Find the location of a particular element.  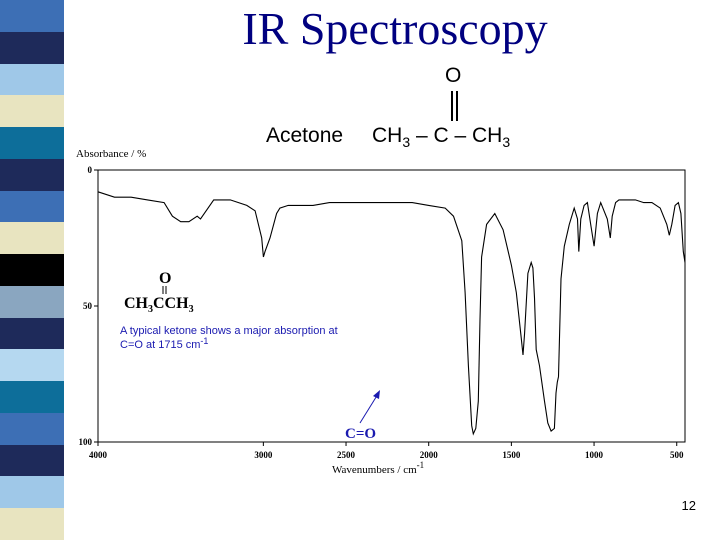

annotation-arrow-head is located at coordinates (376, 394).